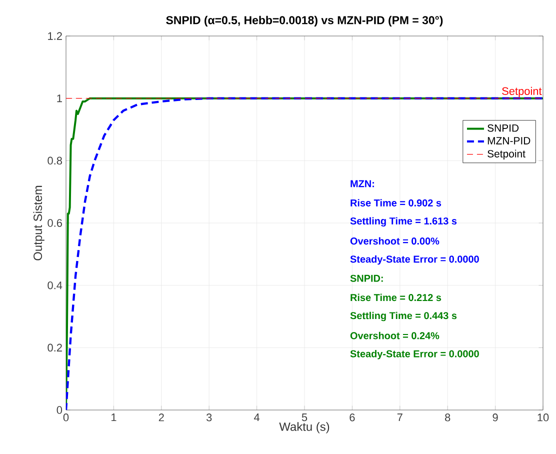 The width and height of the screenshot is (556, 454). What do you see at coordinates (161, 418) in the screenshot?
I see `x-tick-label: 2` at bounding box center [161, 418].